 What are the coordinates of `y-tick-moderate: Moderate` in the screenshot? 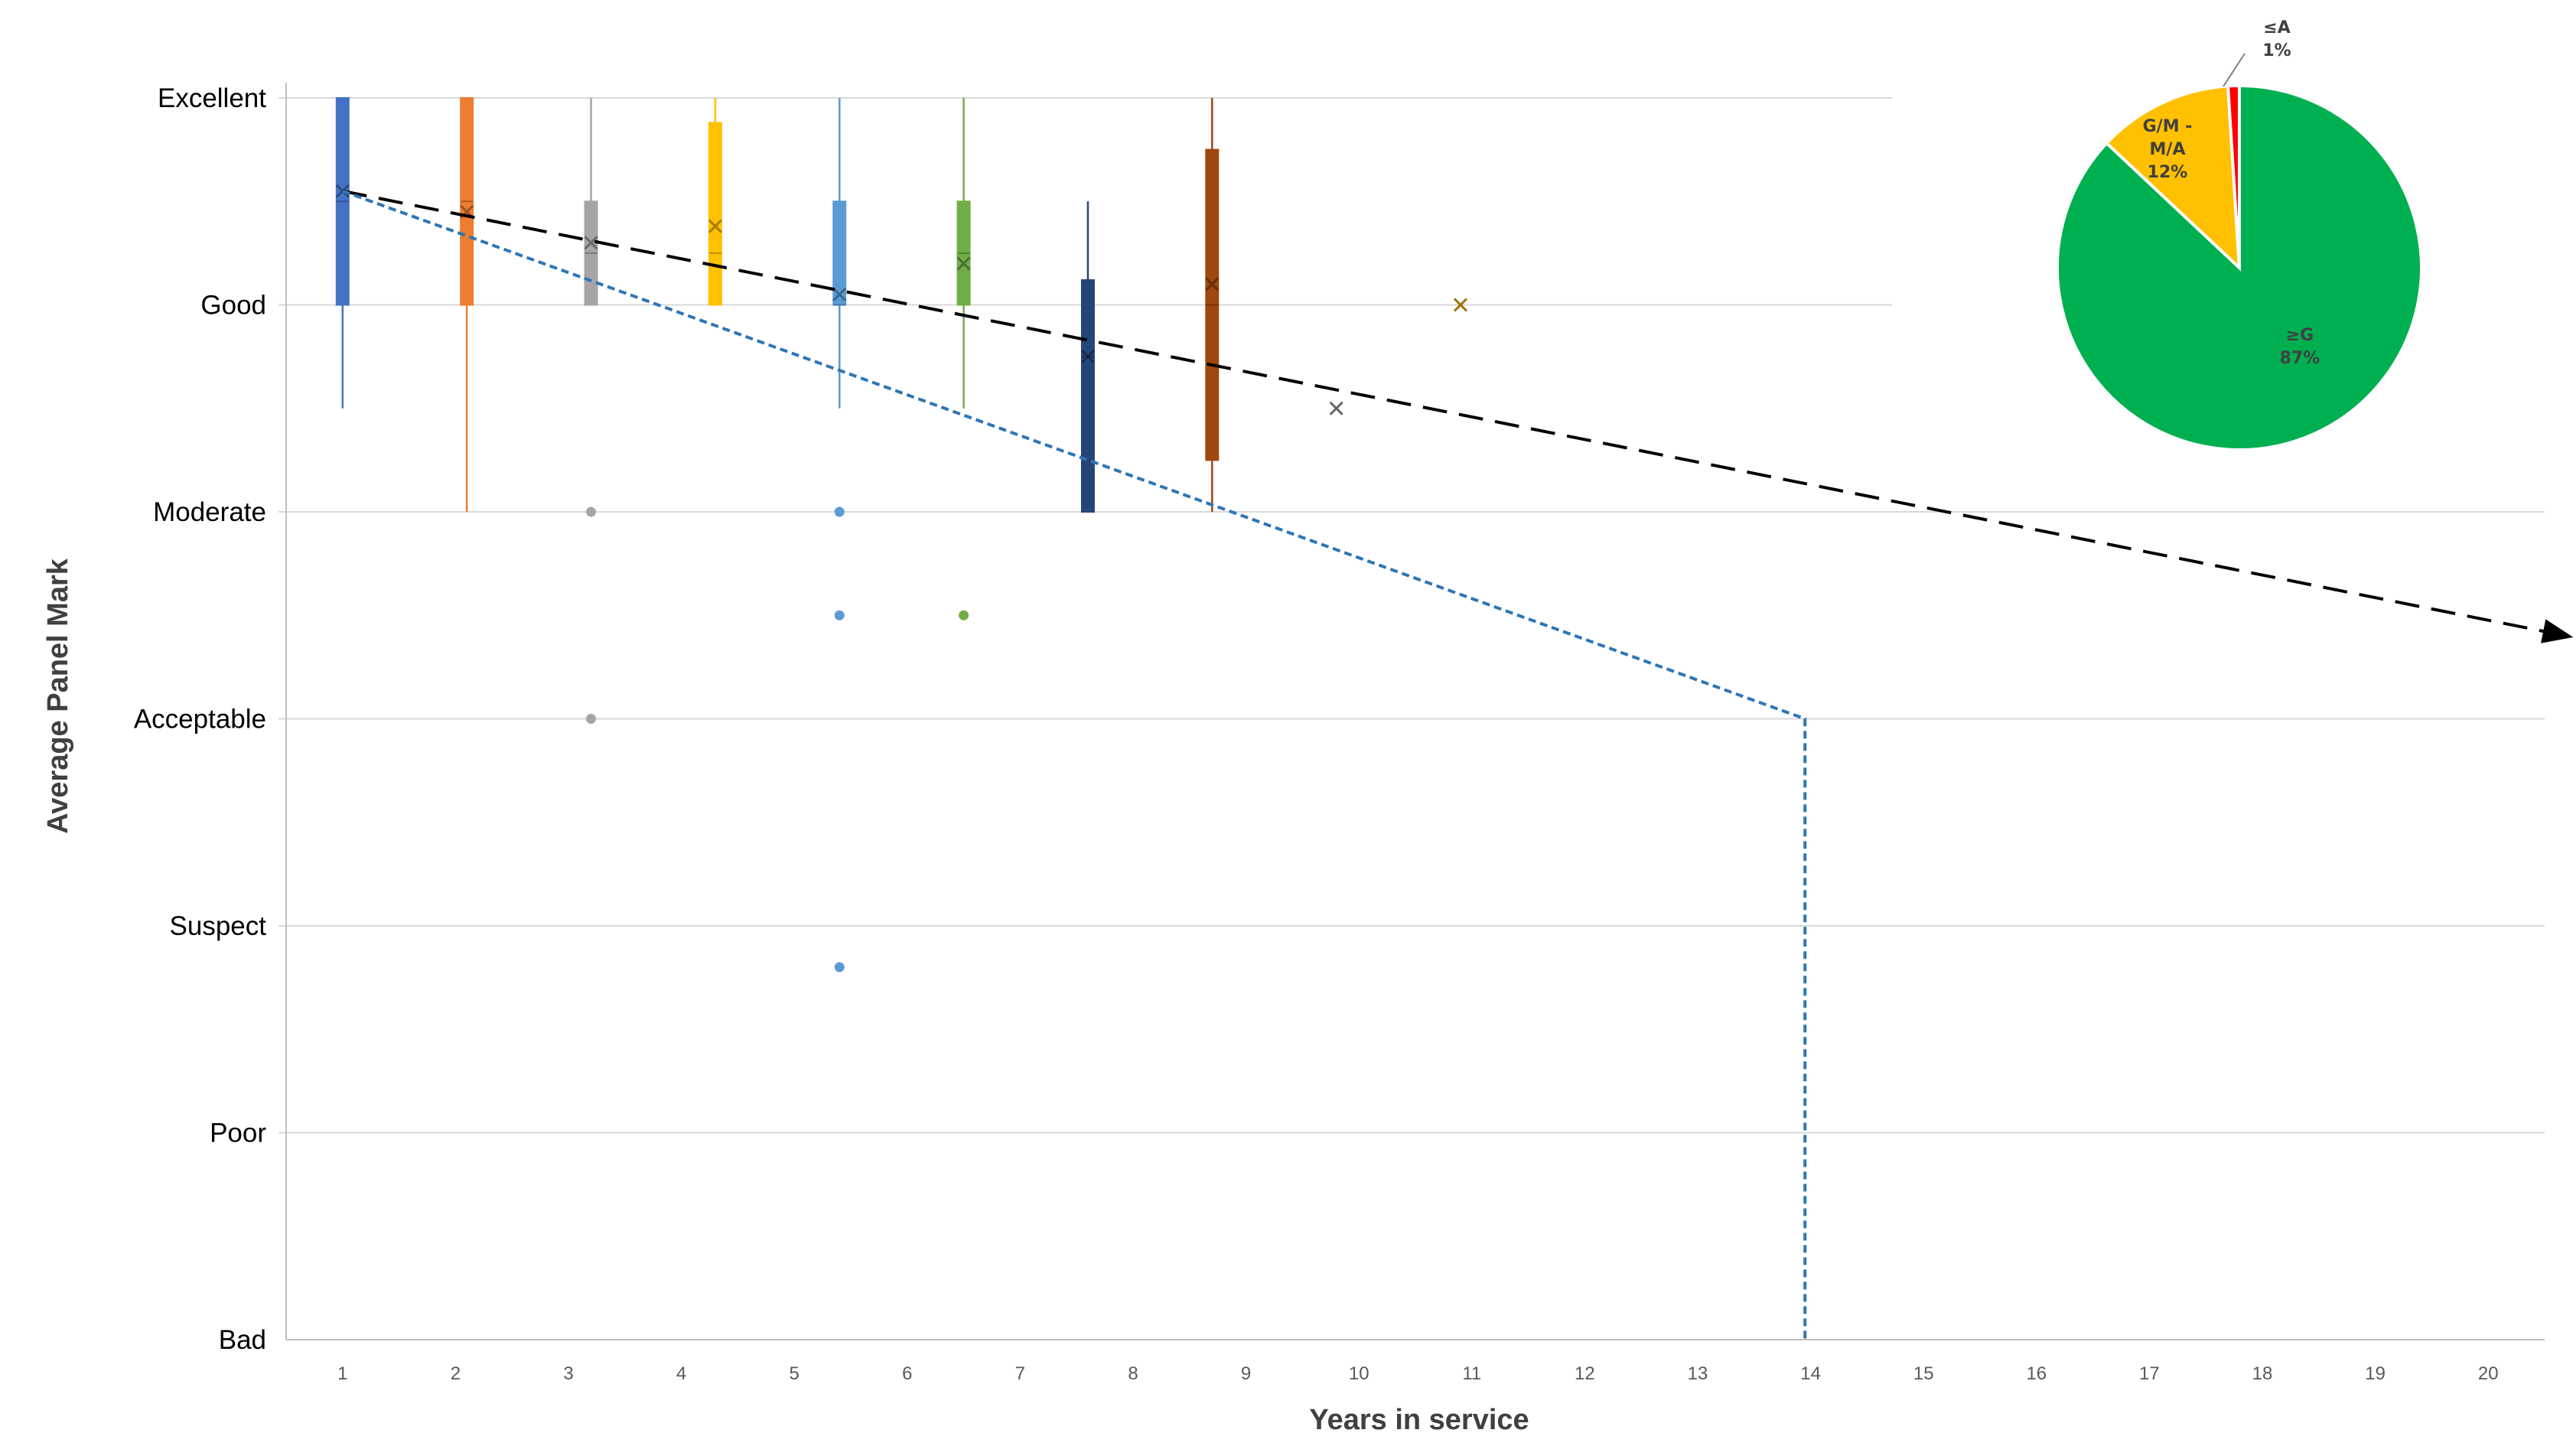 It's located at (209, 512).